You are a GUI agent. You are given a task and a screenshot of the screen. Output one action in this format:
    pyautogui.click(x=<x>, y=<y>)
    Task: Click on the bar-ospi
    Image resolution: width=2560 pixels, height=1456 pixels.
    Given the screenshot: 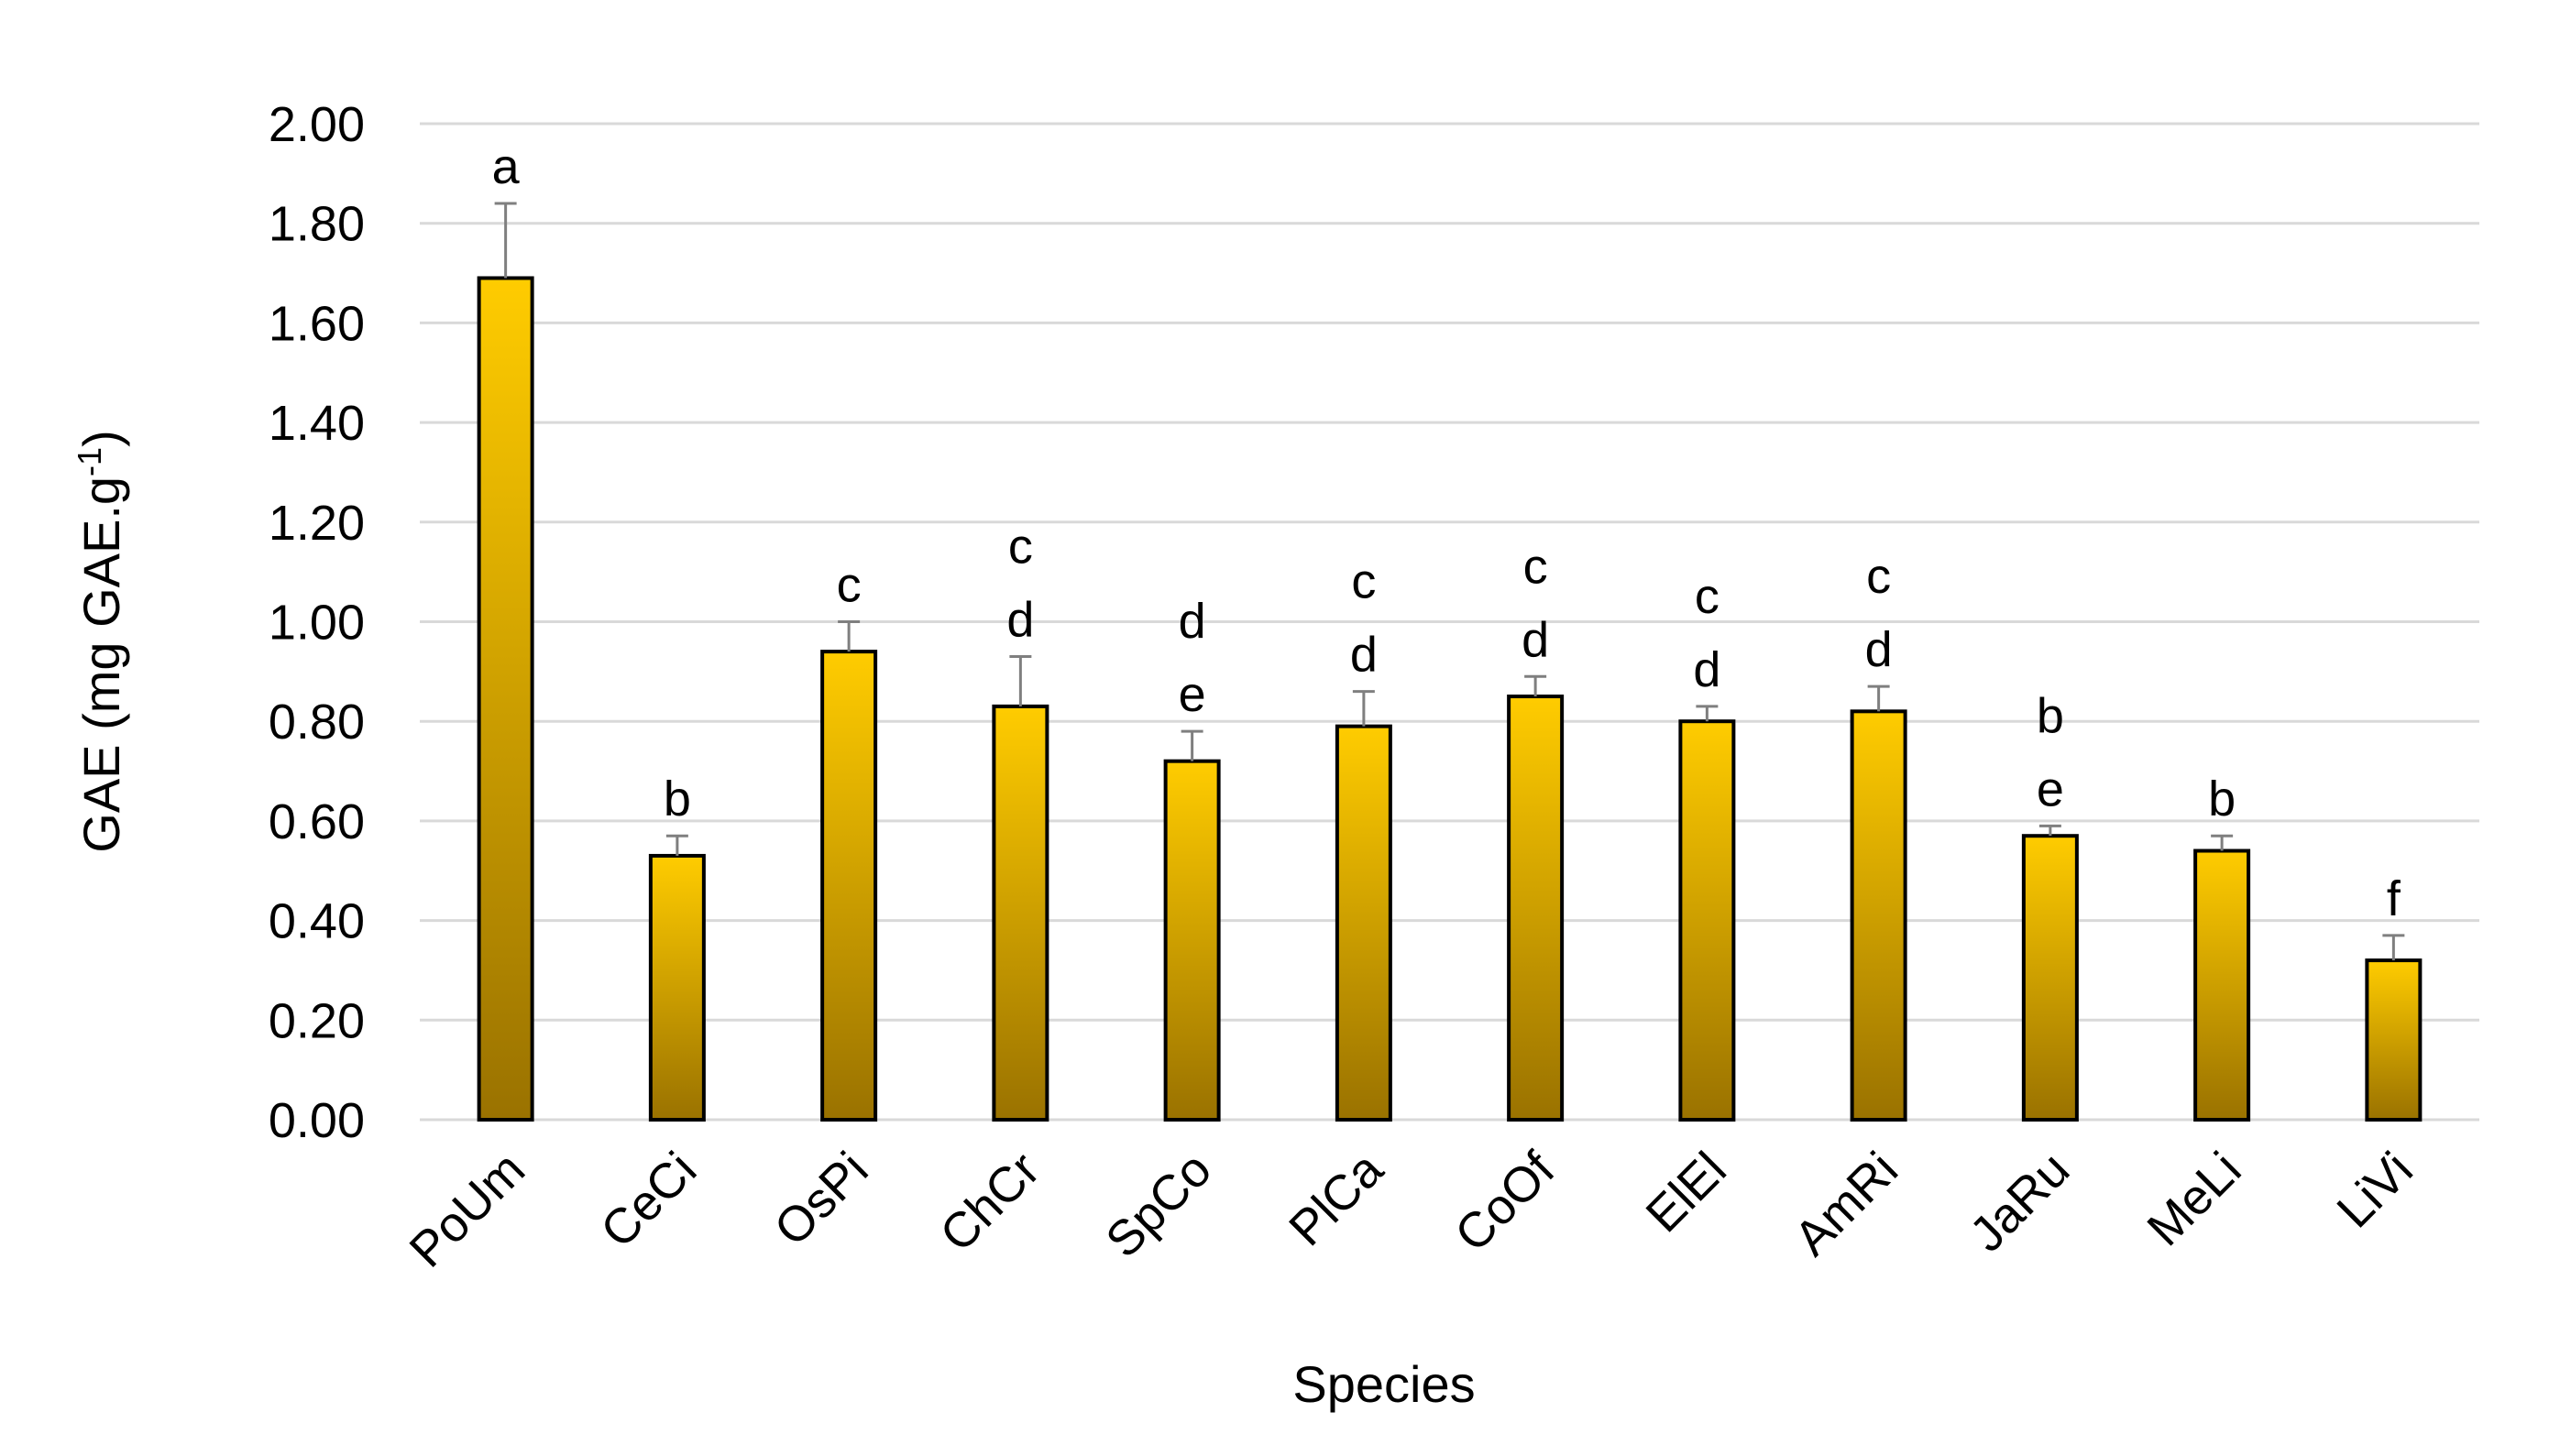 What is the action you would take?
    pyautogui.click(x=849, y=886)
    